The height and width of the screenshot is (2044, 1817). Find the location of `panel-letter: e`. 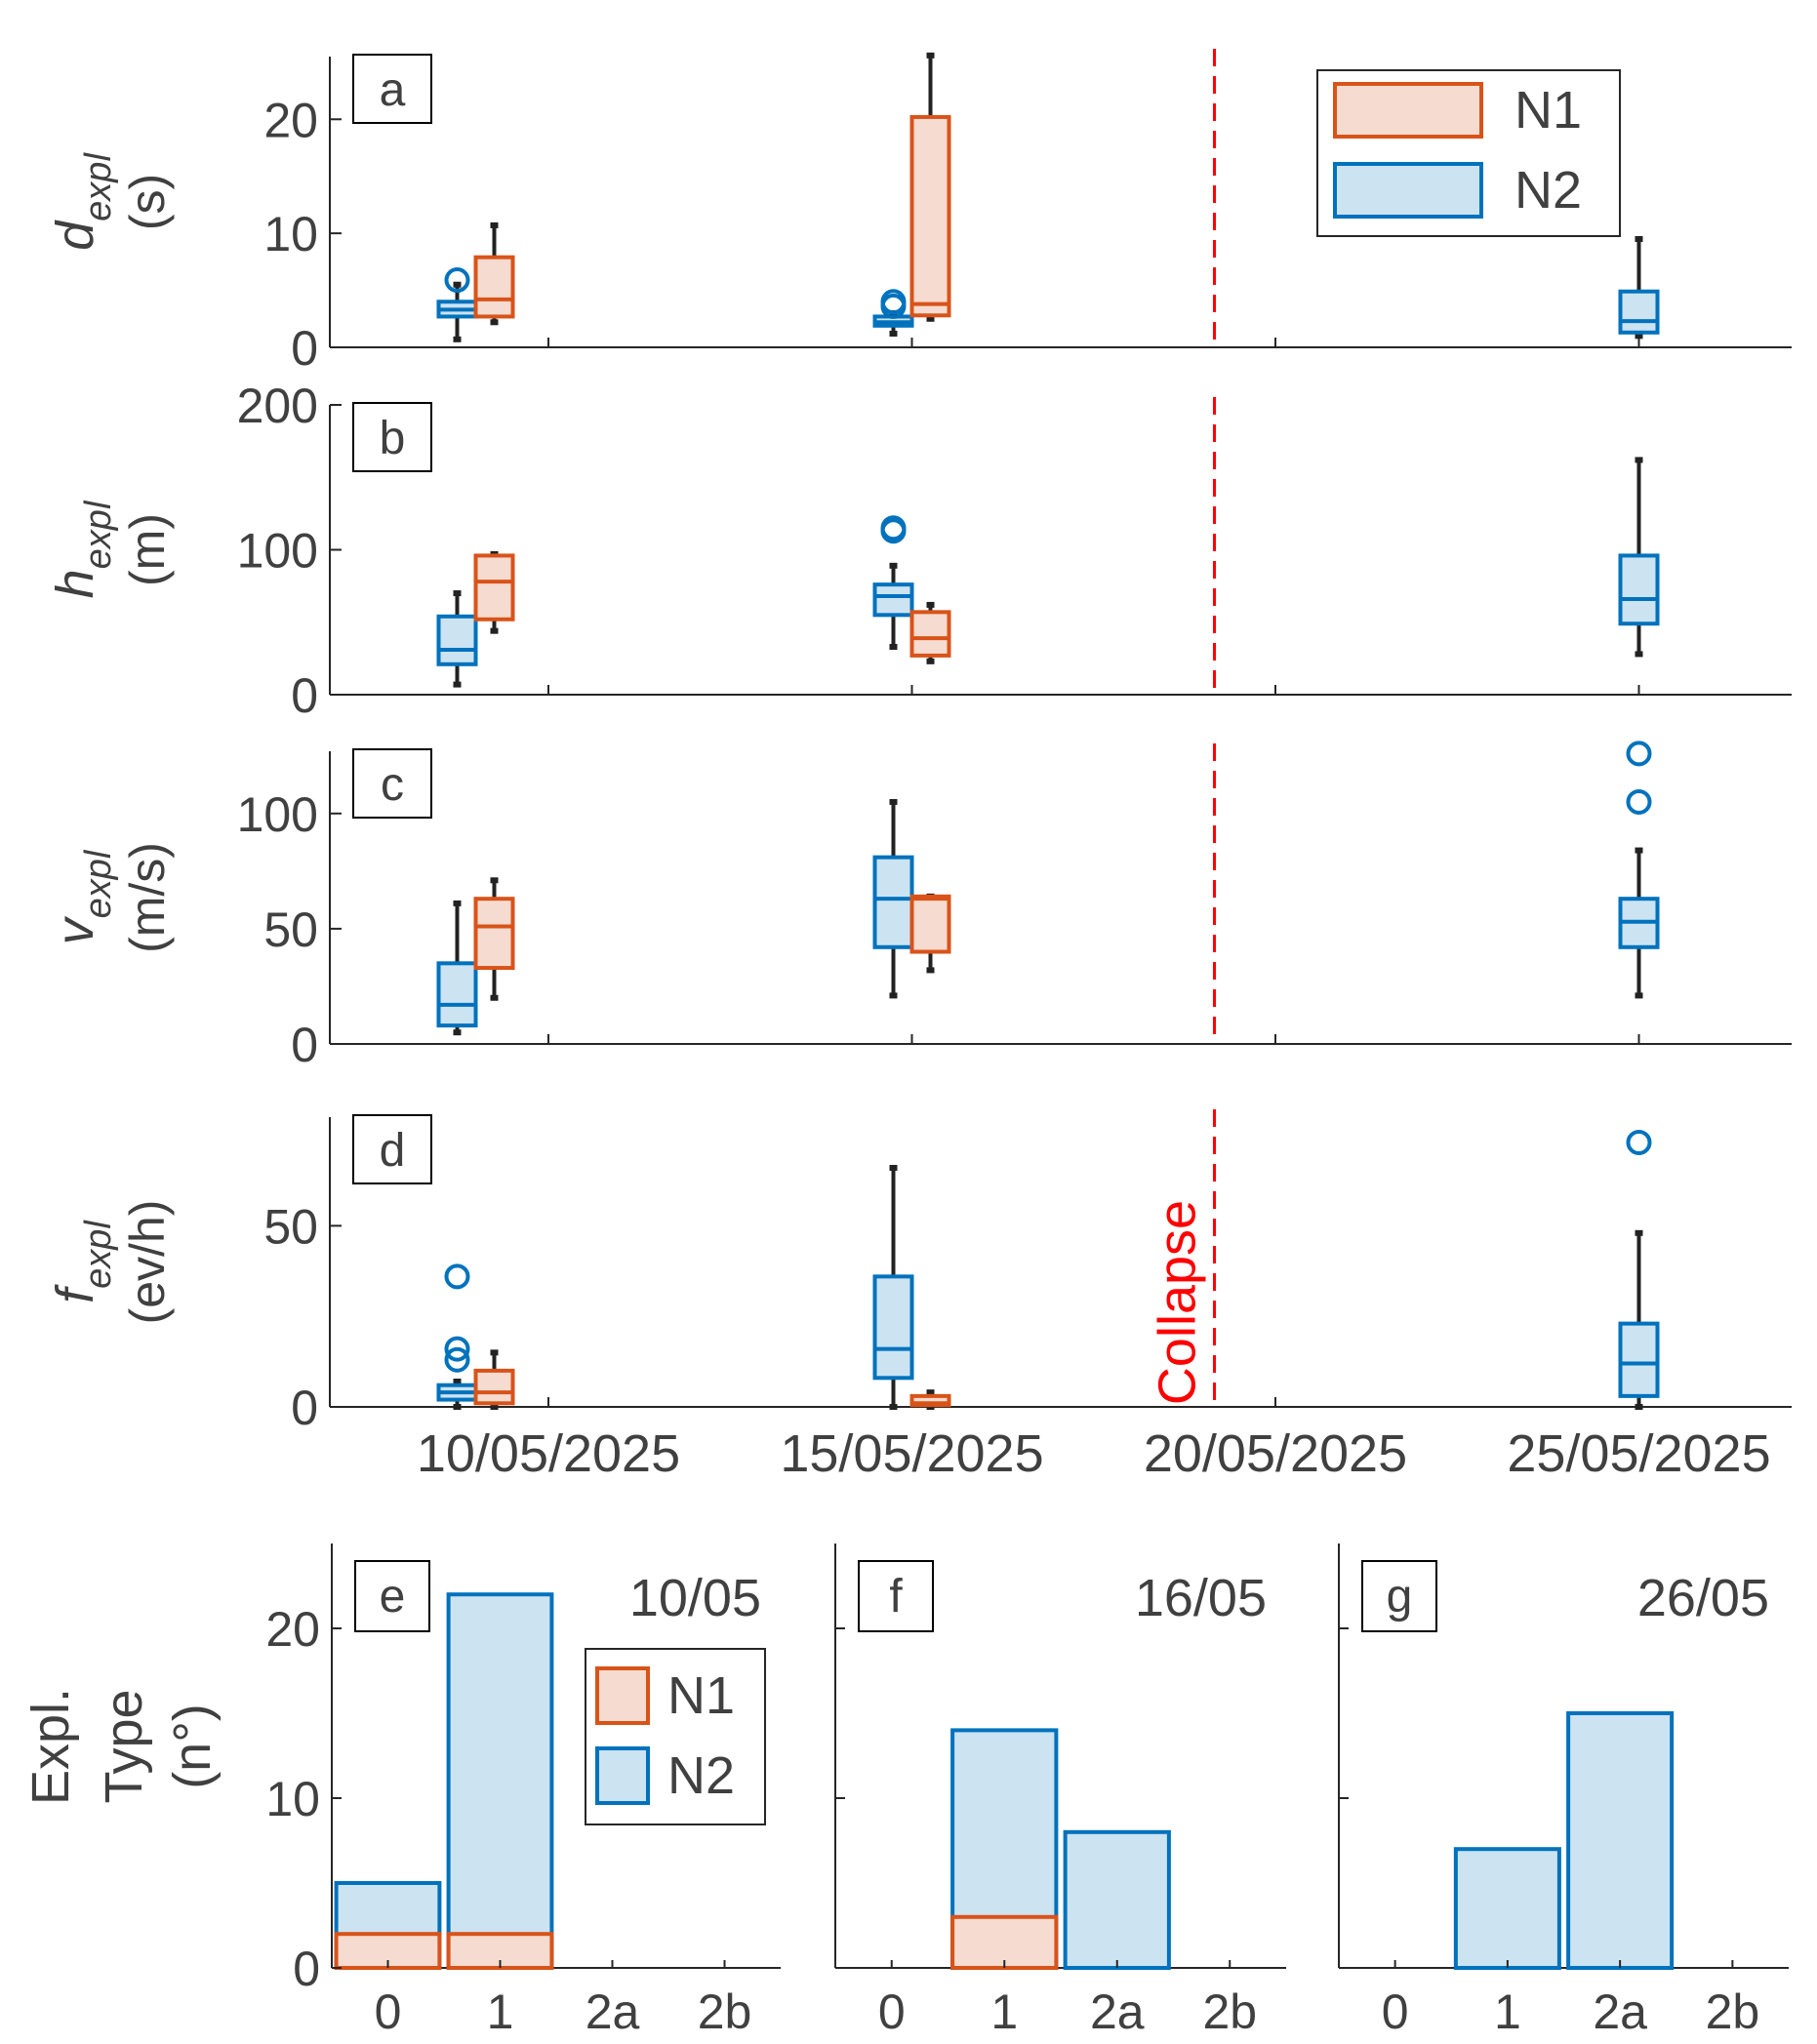

panel-letter: e is located at coordinates (393, 1597).